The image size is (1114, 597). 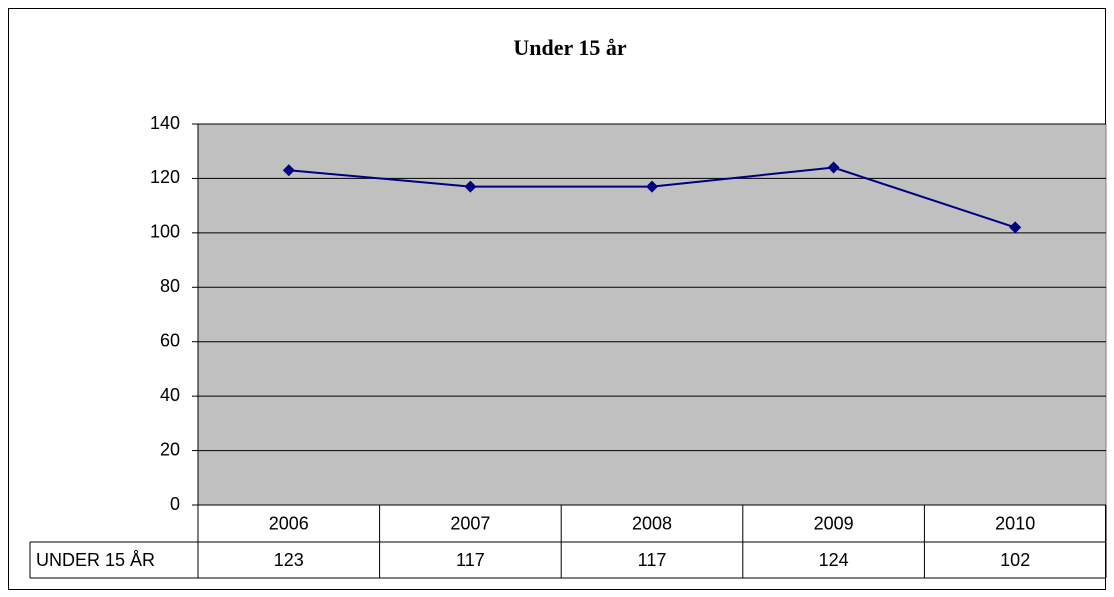 What do you see at coordinates (289, 523) in the screenshot?
I see `x-tick-label: 2006` at bounding box center [289, 523].